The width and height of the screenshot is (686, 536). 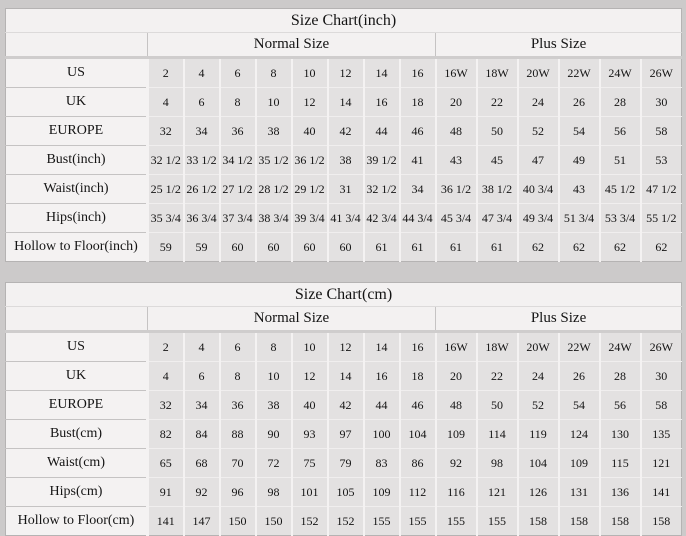 I want to click on size-cell: 152, so click(x=345, y=521).